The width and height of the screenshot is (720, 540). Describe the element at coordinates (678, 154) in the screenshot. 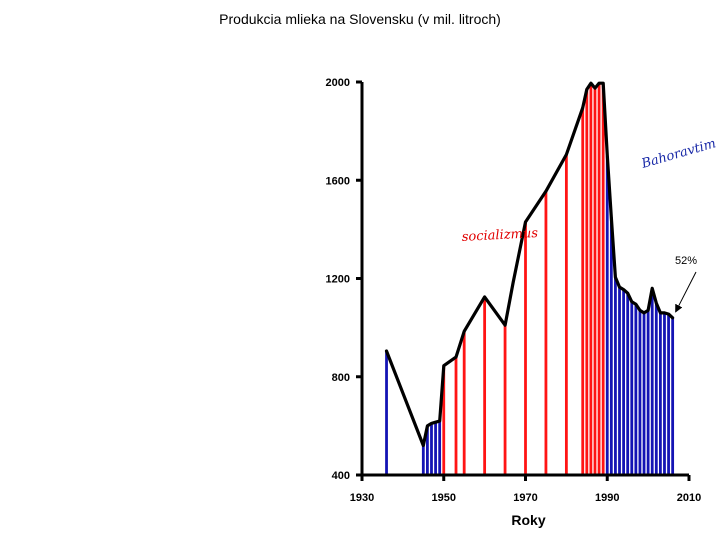

I see `handwritten-blue-label: Bahoravtim` at that location.